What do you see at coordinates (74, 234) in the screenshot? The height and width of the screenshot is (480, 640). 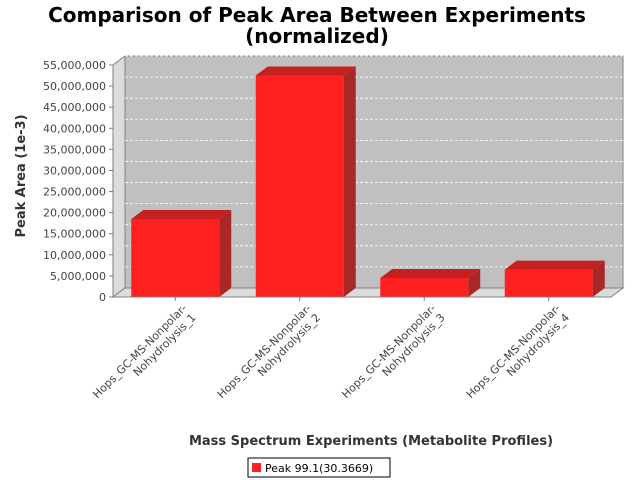 I see `y-tick-label: 15,000,000` at bounding box center [74, 234].